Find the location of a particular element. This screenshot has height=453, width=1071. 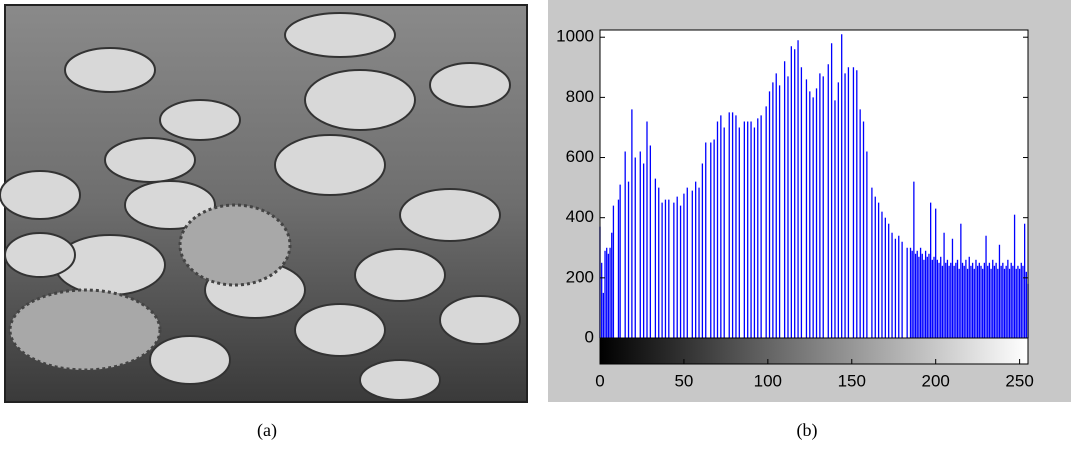

caption: (b) is located at coordinates (807, 430).